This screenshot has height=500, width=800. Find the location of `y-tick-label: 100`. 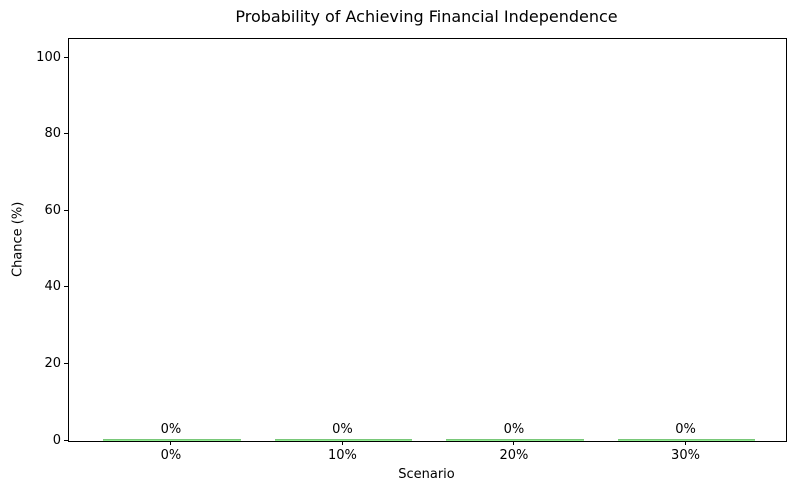

y-tick-label: 100 is located at coordinates (48, 57).